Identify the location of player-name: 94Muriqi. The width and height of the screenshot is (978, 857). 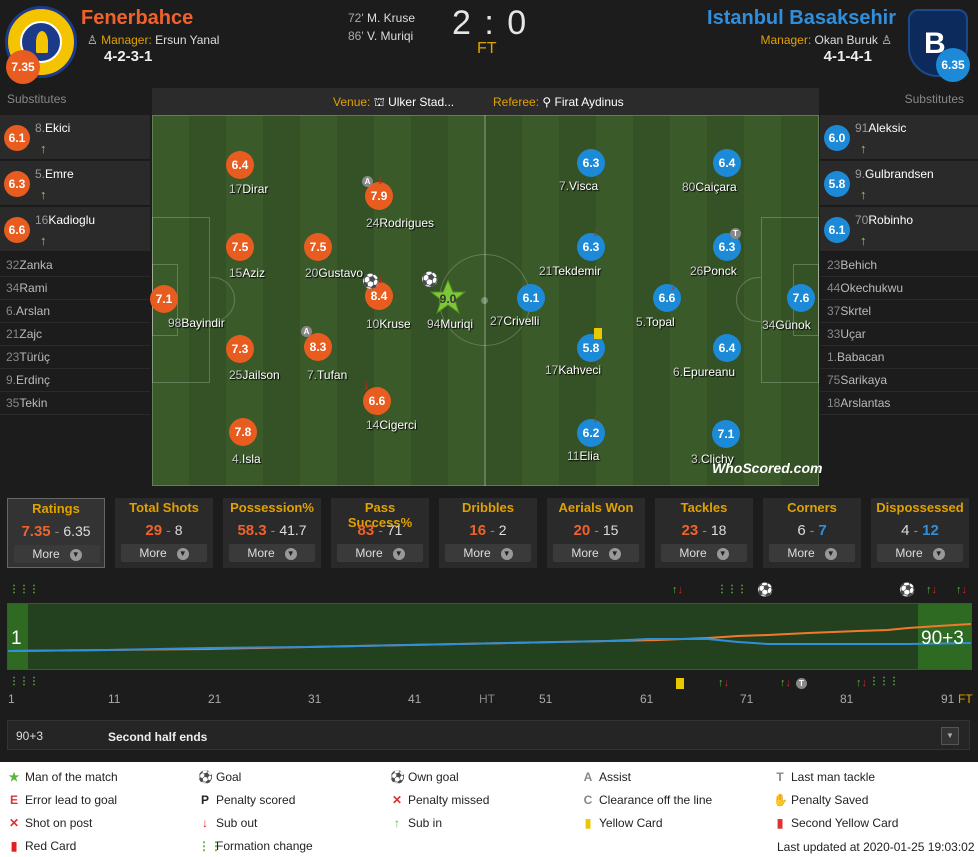
(450, 324).